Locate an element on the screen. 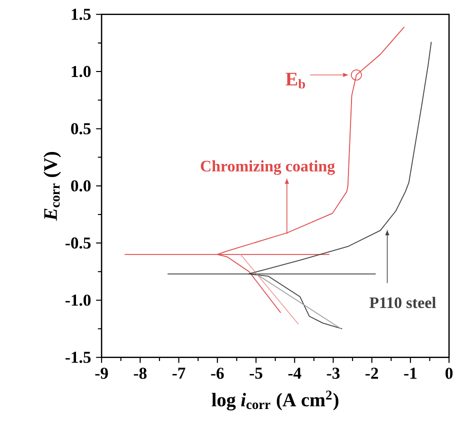 The height and width of the screenshot is (429, 458). y-tick-label: 0.5 is located at coordinates (81, 128).